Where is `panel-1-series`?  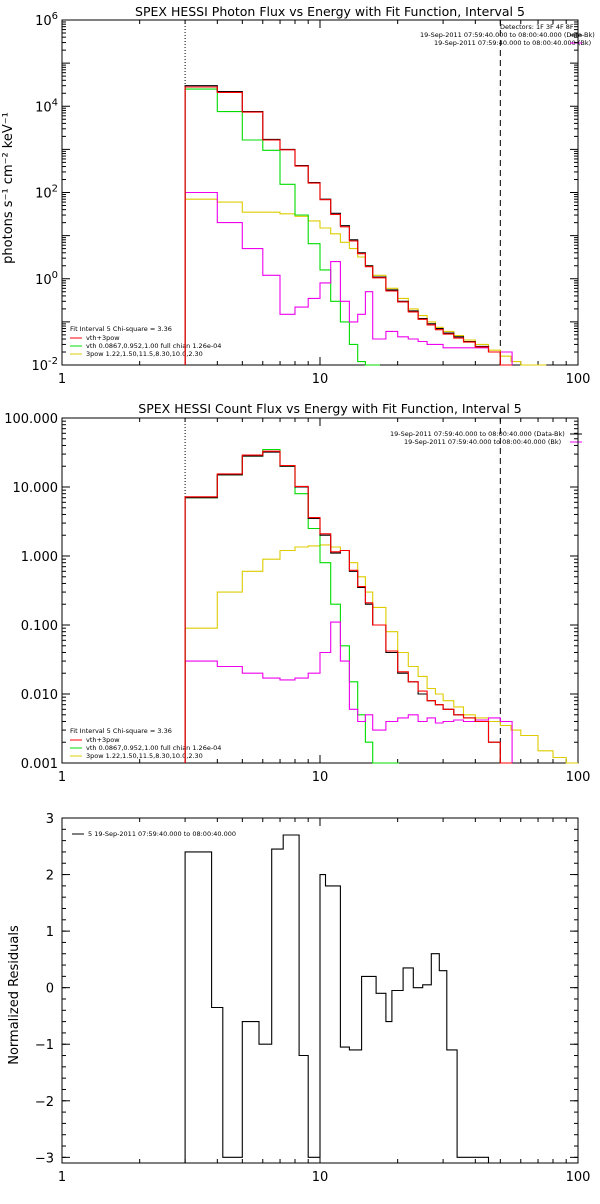 panel-1-series is located at coordinates (365, 225).